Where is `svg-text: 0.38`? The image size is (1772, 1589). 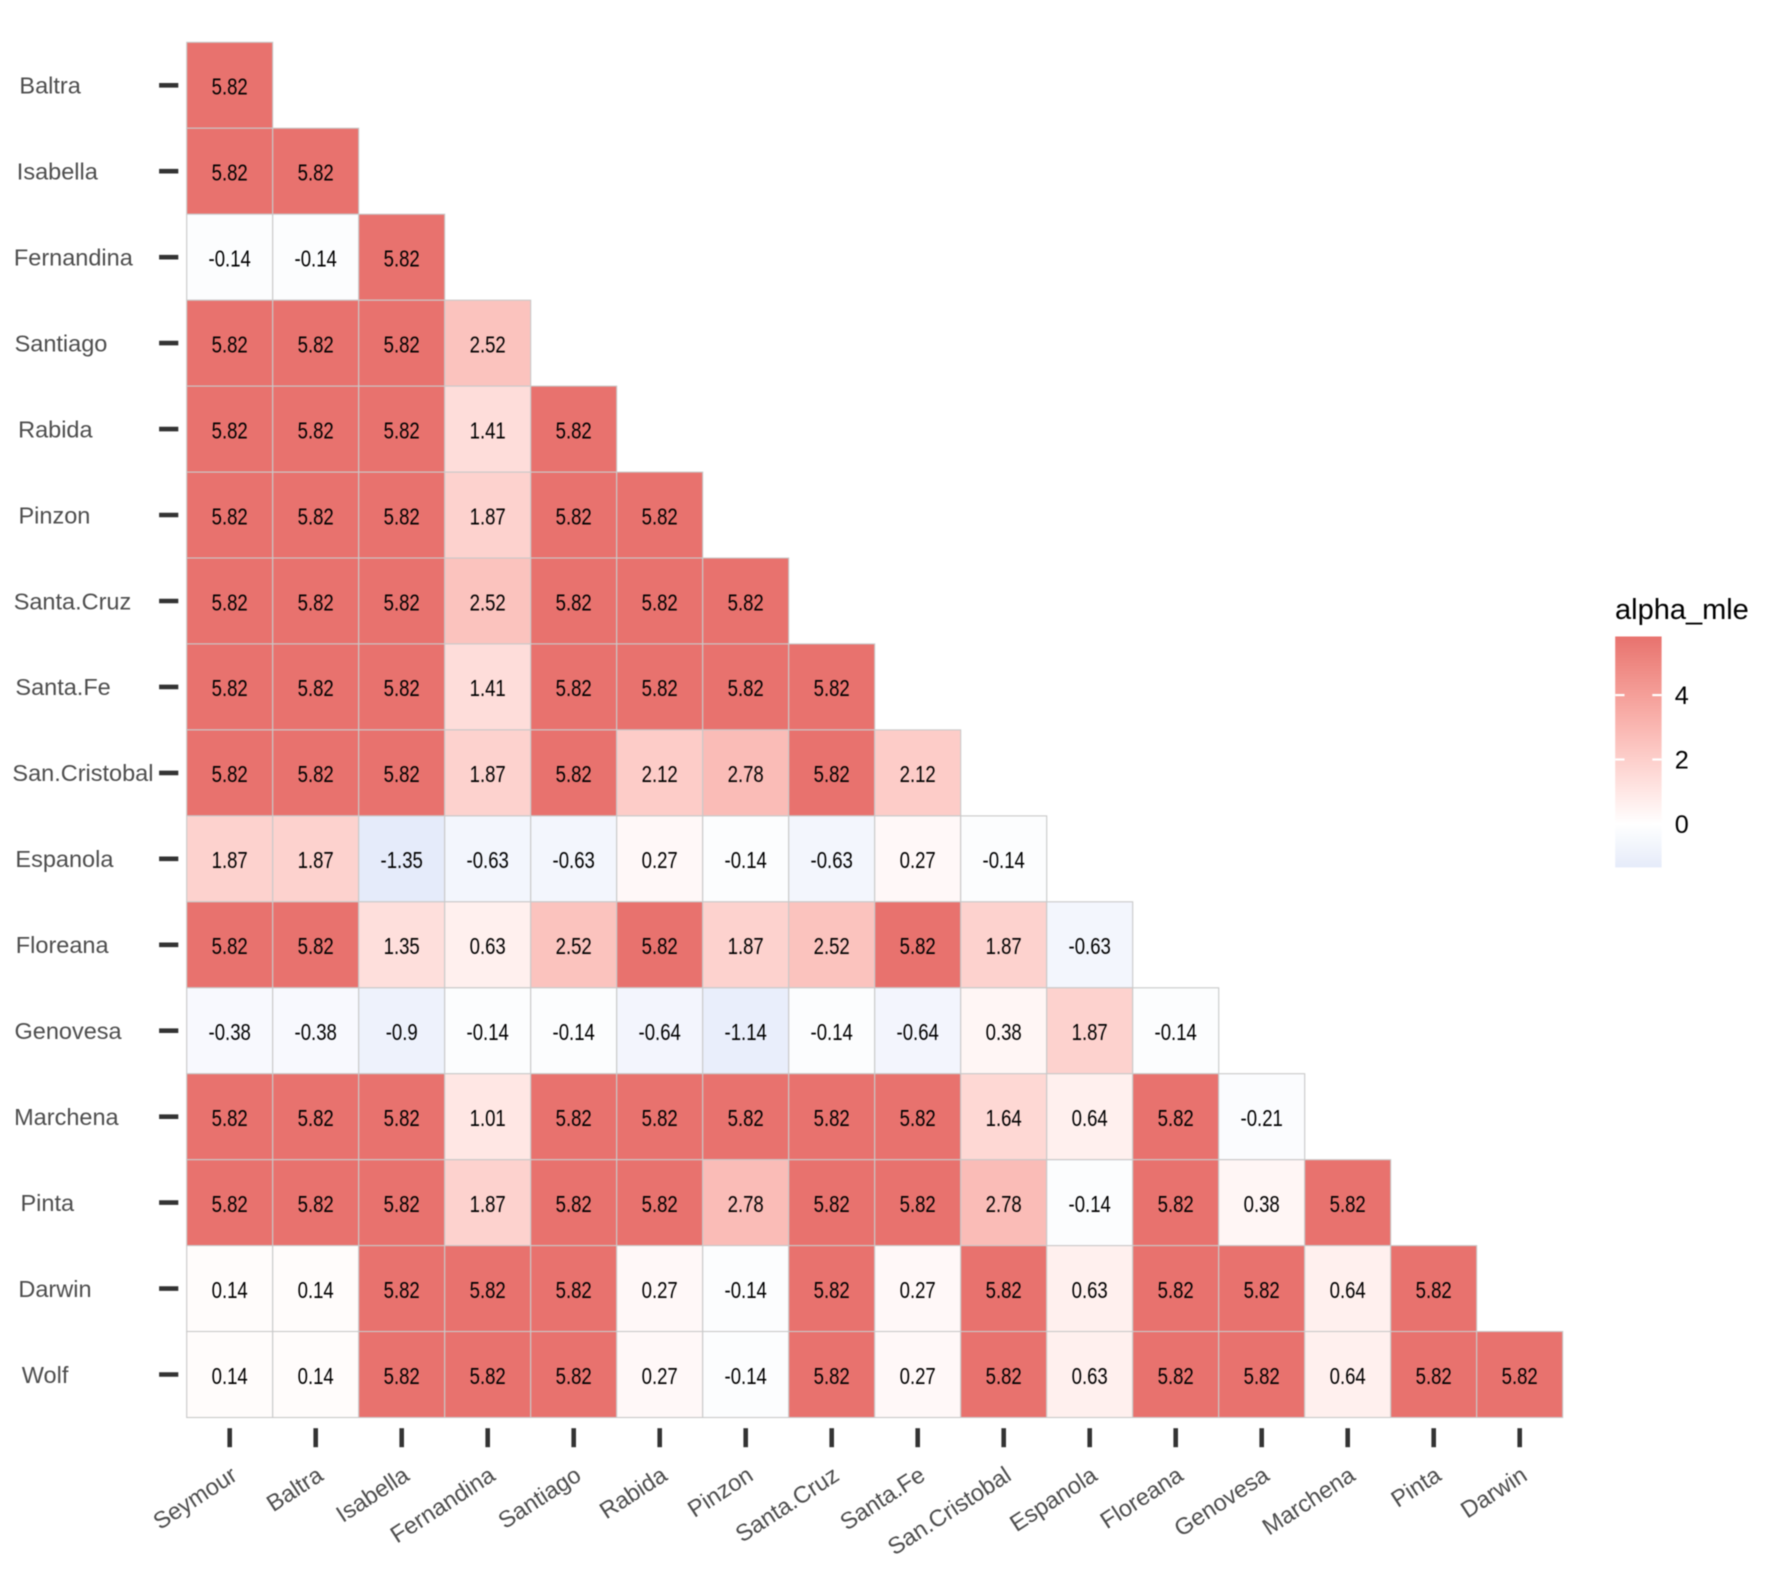
svg-text: 0.38 is located at coordinates (1004, 1032).